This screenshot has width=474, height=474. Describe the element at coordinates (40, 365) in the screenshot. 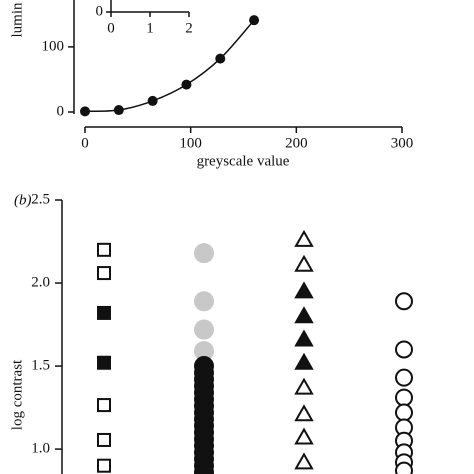

I see `y-tick-label: 1.5` at that location.